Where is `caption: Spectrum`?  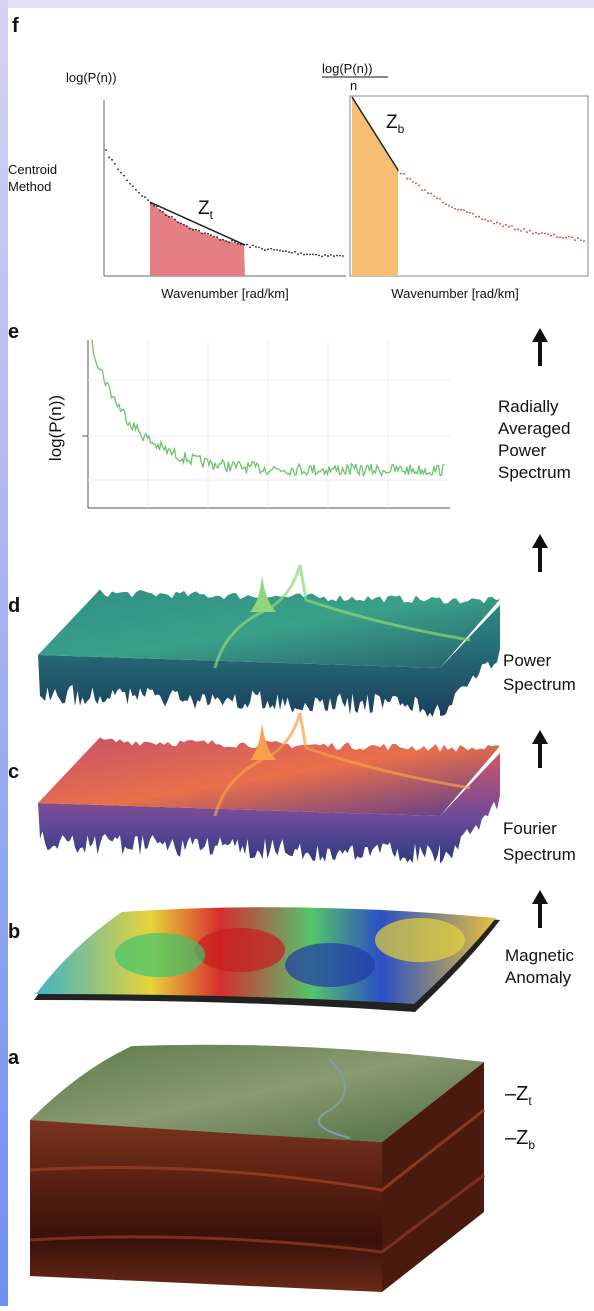 caption: Spectrum is located at coordinates (539, 684).